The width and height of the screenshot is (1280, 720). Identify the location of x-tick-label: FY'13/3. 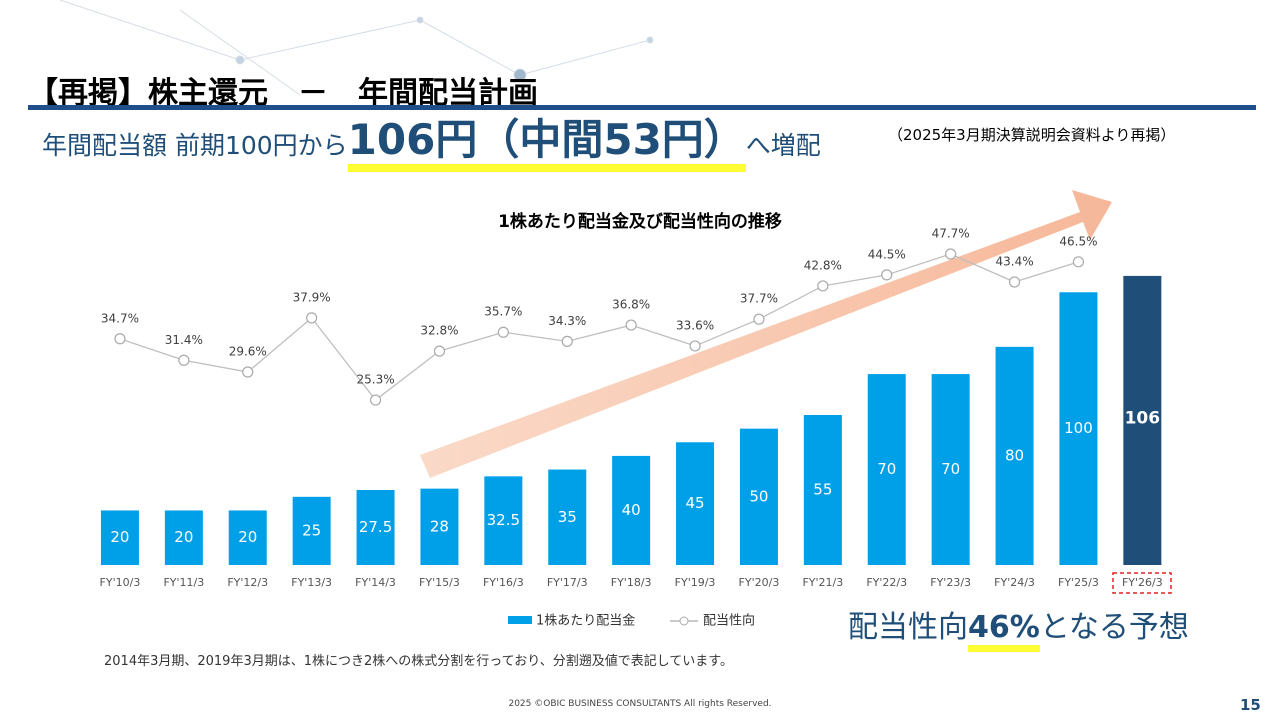
(311, 582).